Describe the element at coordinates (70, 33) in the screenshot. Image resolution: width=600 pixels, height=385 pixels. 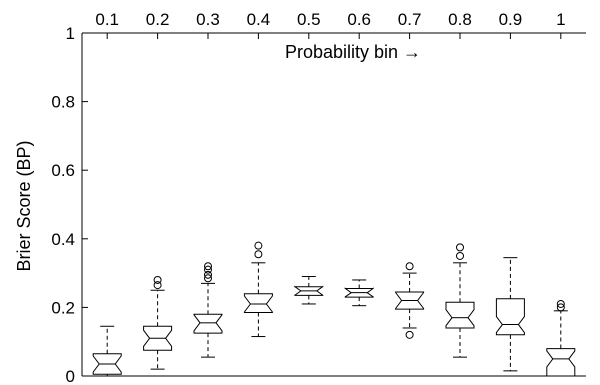
I see `y-tick-label: 1` at that location.